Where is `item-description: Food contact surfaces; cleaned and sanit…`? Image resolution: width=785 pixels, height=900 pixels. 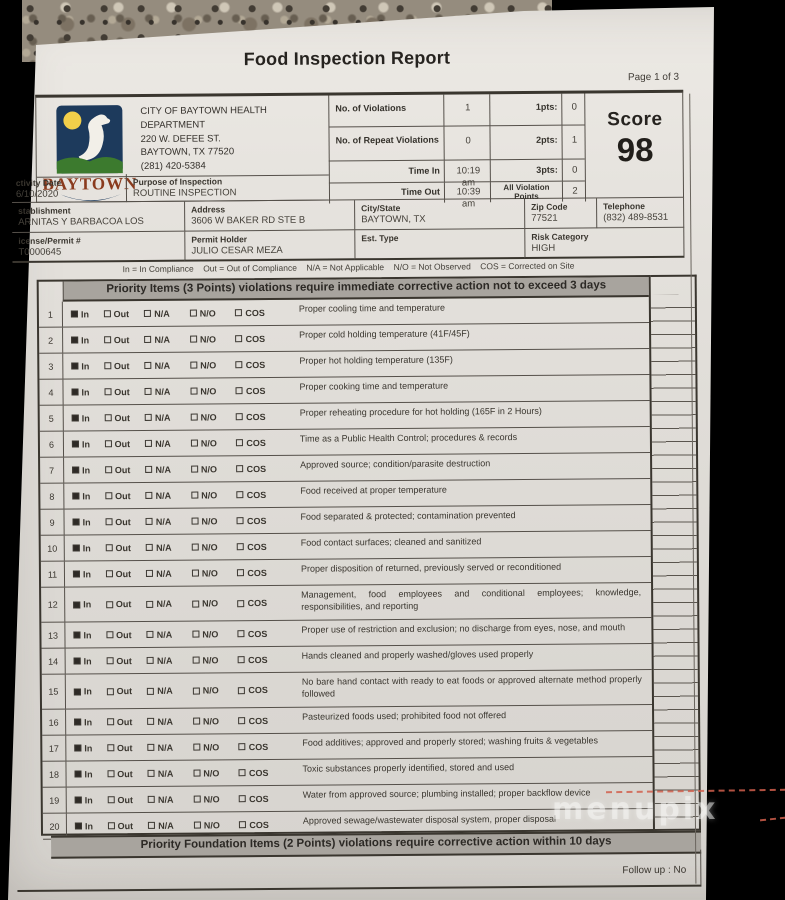 item-description: Food contact surfaces; cleaned and sanit… is located at coordinates (391, 542).